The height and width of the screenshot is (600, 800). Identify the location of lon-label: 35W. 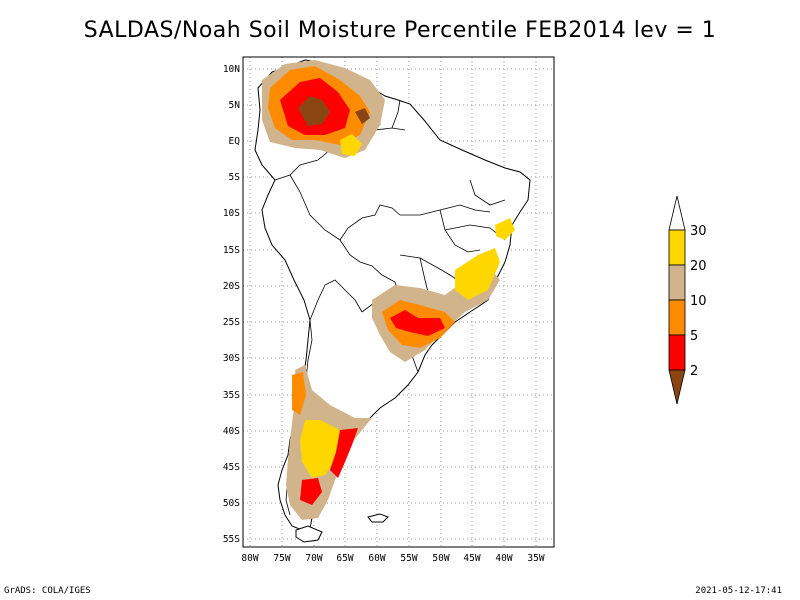
(535, 558).